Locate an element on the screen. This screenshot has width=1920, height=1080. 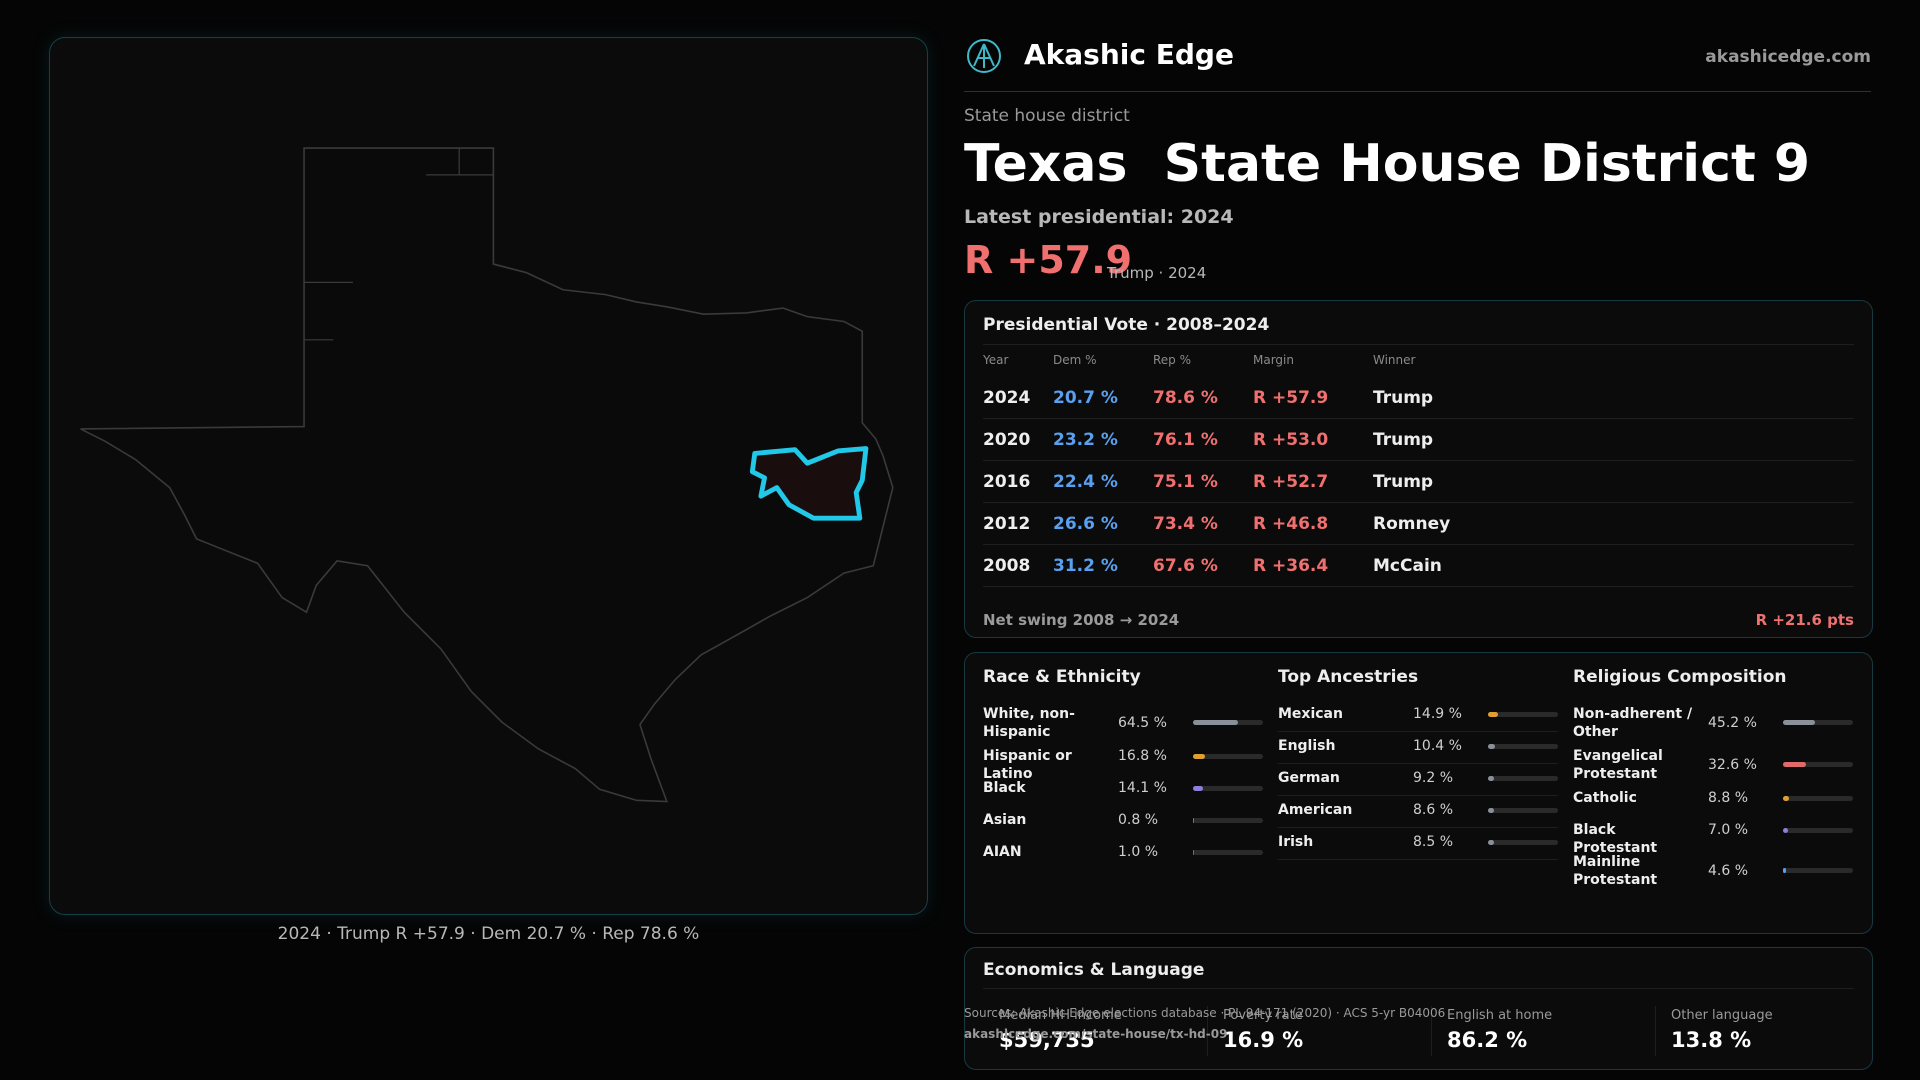
row-name: English is located at coordinates (1307, 746).